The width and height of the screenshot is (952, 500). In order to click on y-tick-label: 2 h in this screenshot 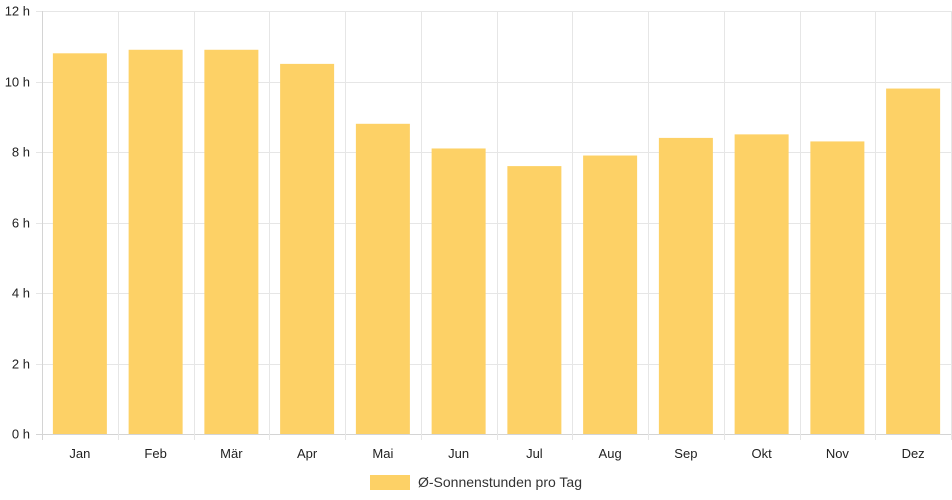, I will do `click(21, 364)`.